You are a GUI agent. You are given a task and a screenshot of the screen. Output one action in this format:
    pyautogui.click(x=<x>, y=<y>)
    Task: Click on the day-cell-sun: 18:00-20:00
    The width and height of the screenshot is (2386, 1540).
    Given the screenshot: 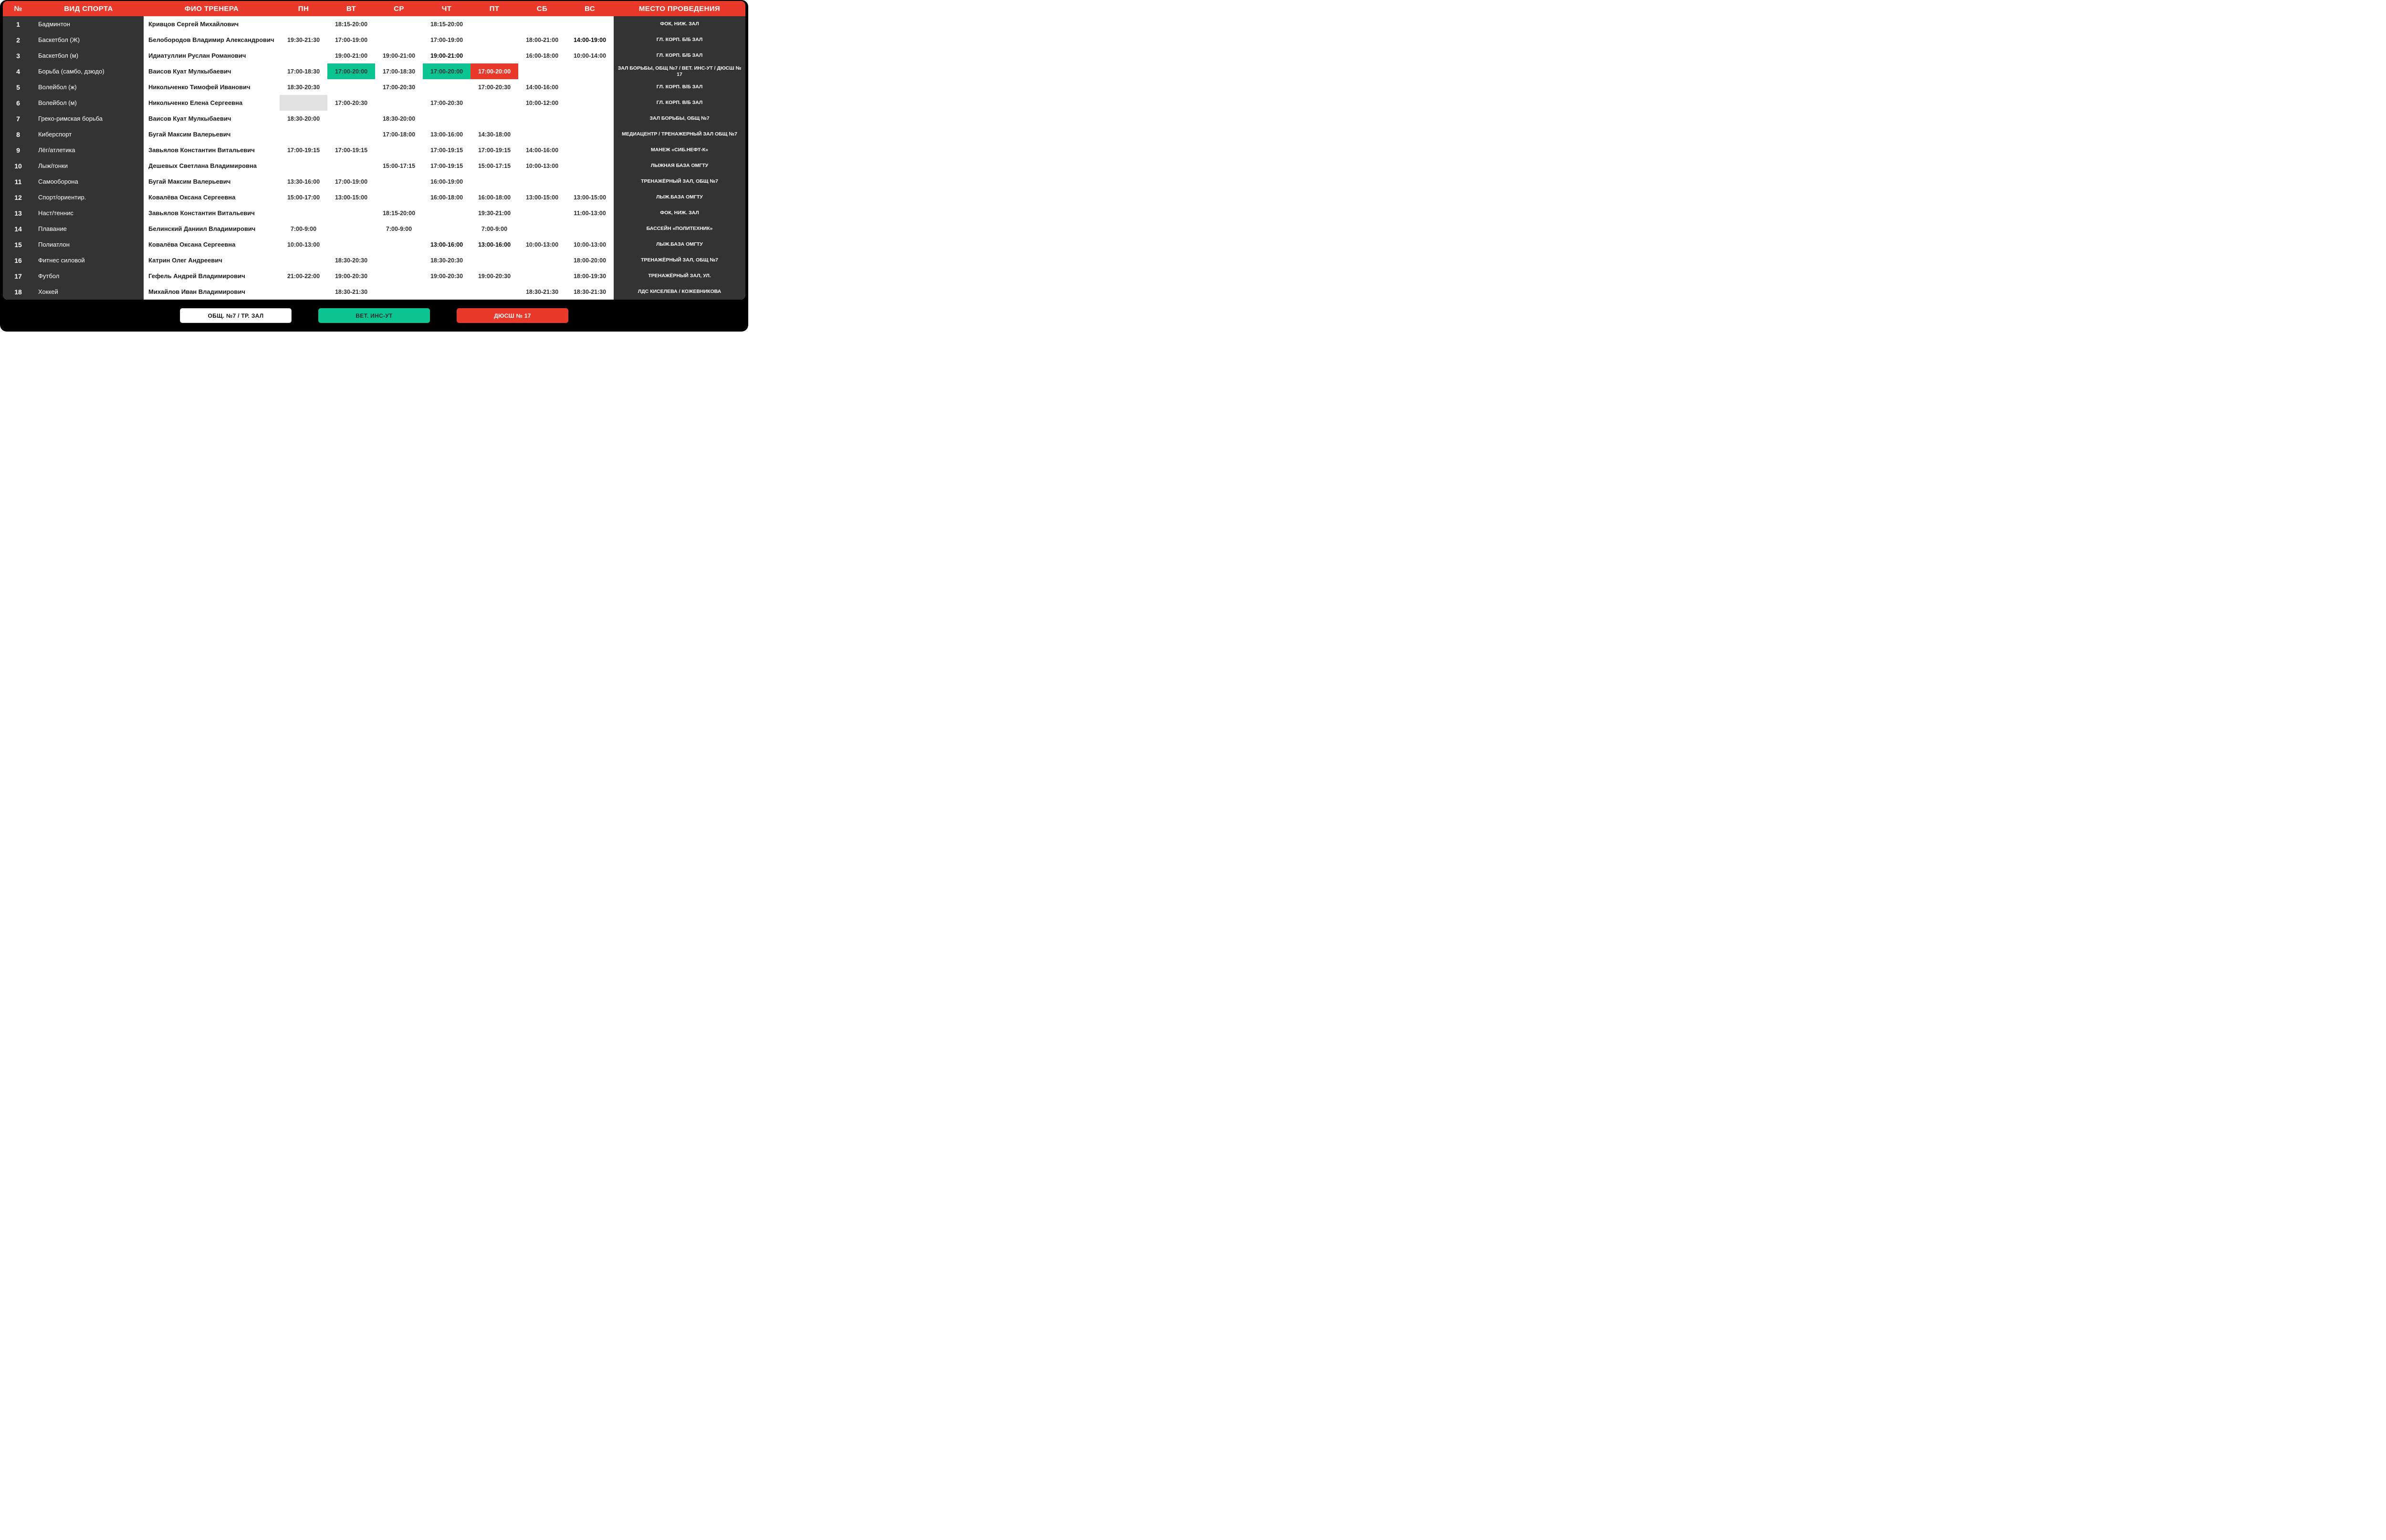 What is the action you would take?
    pyautogui.click(x=590, y=260)
    